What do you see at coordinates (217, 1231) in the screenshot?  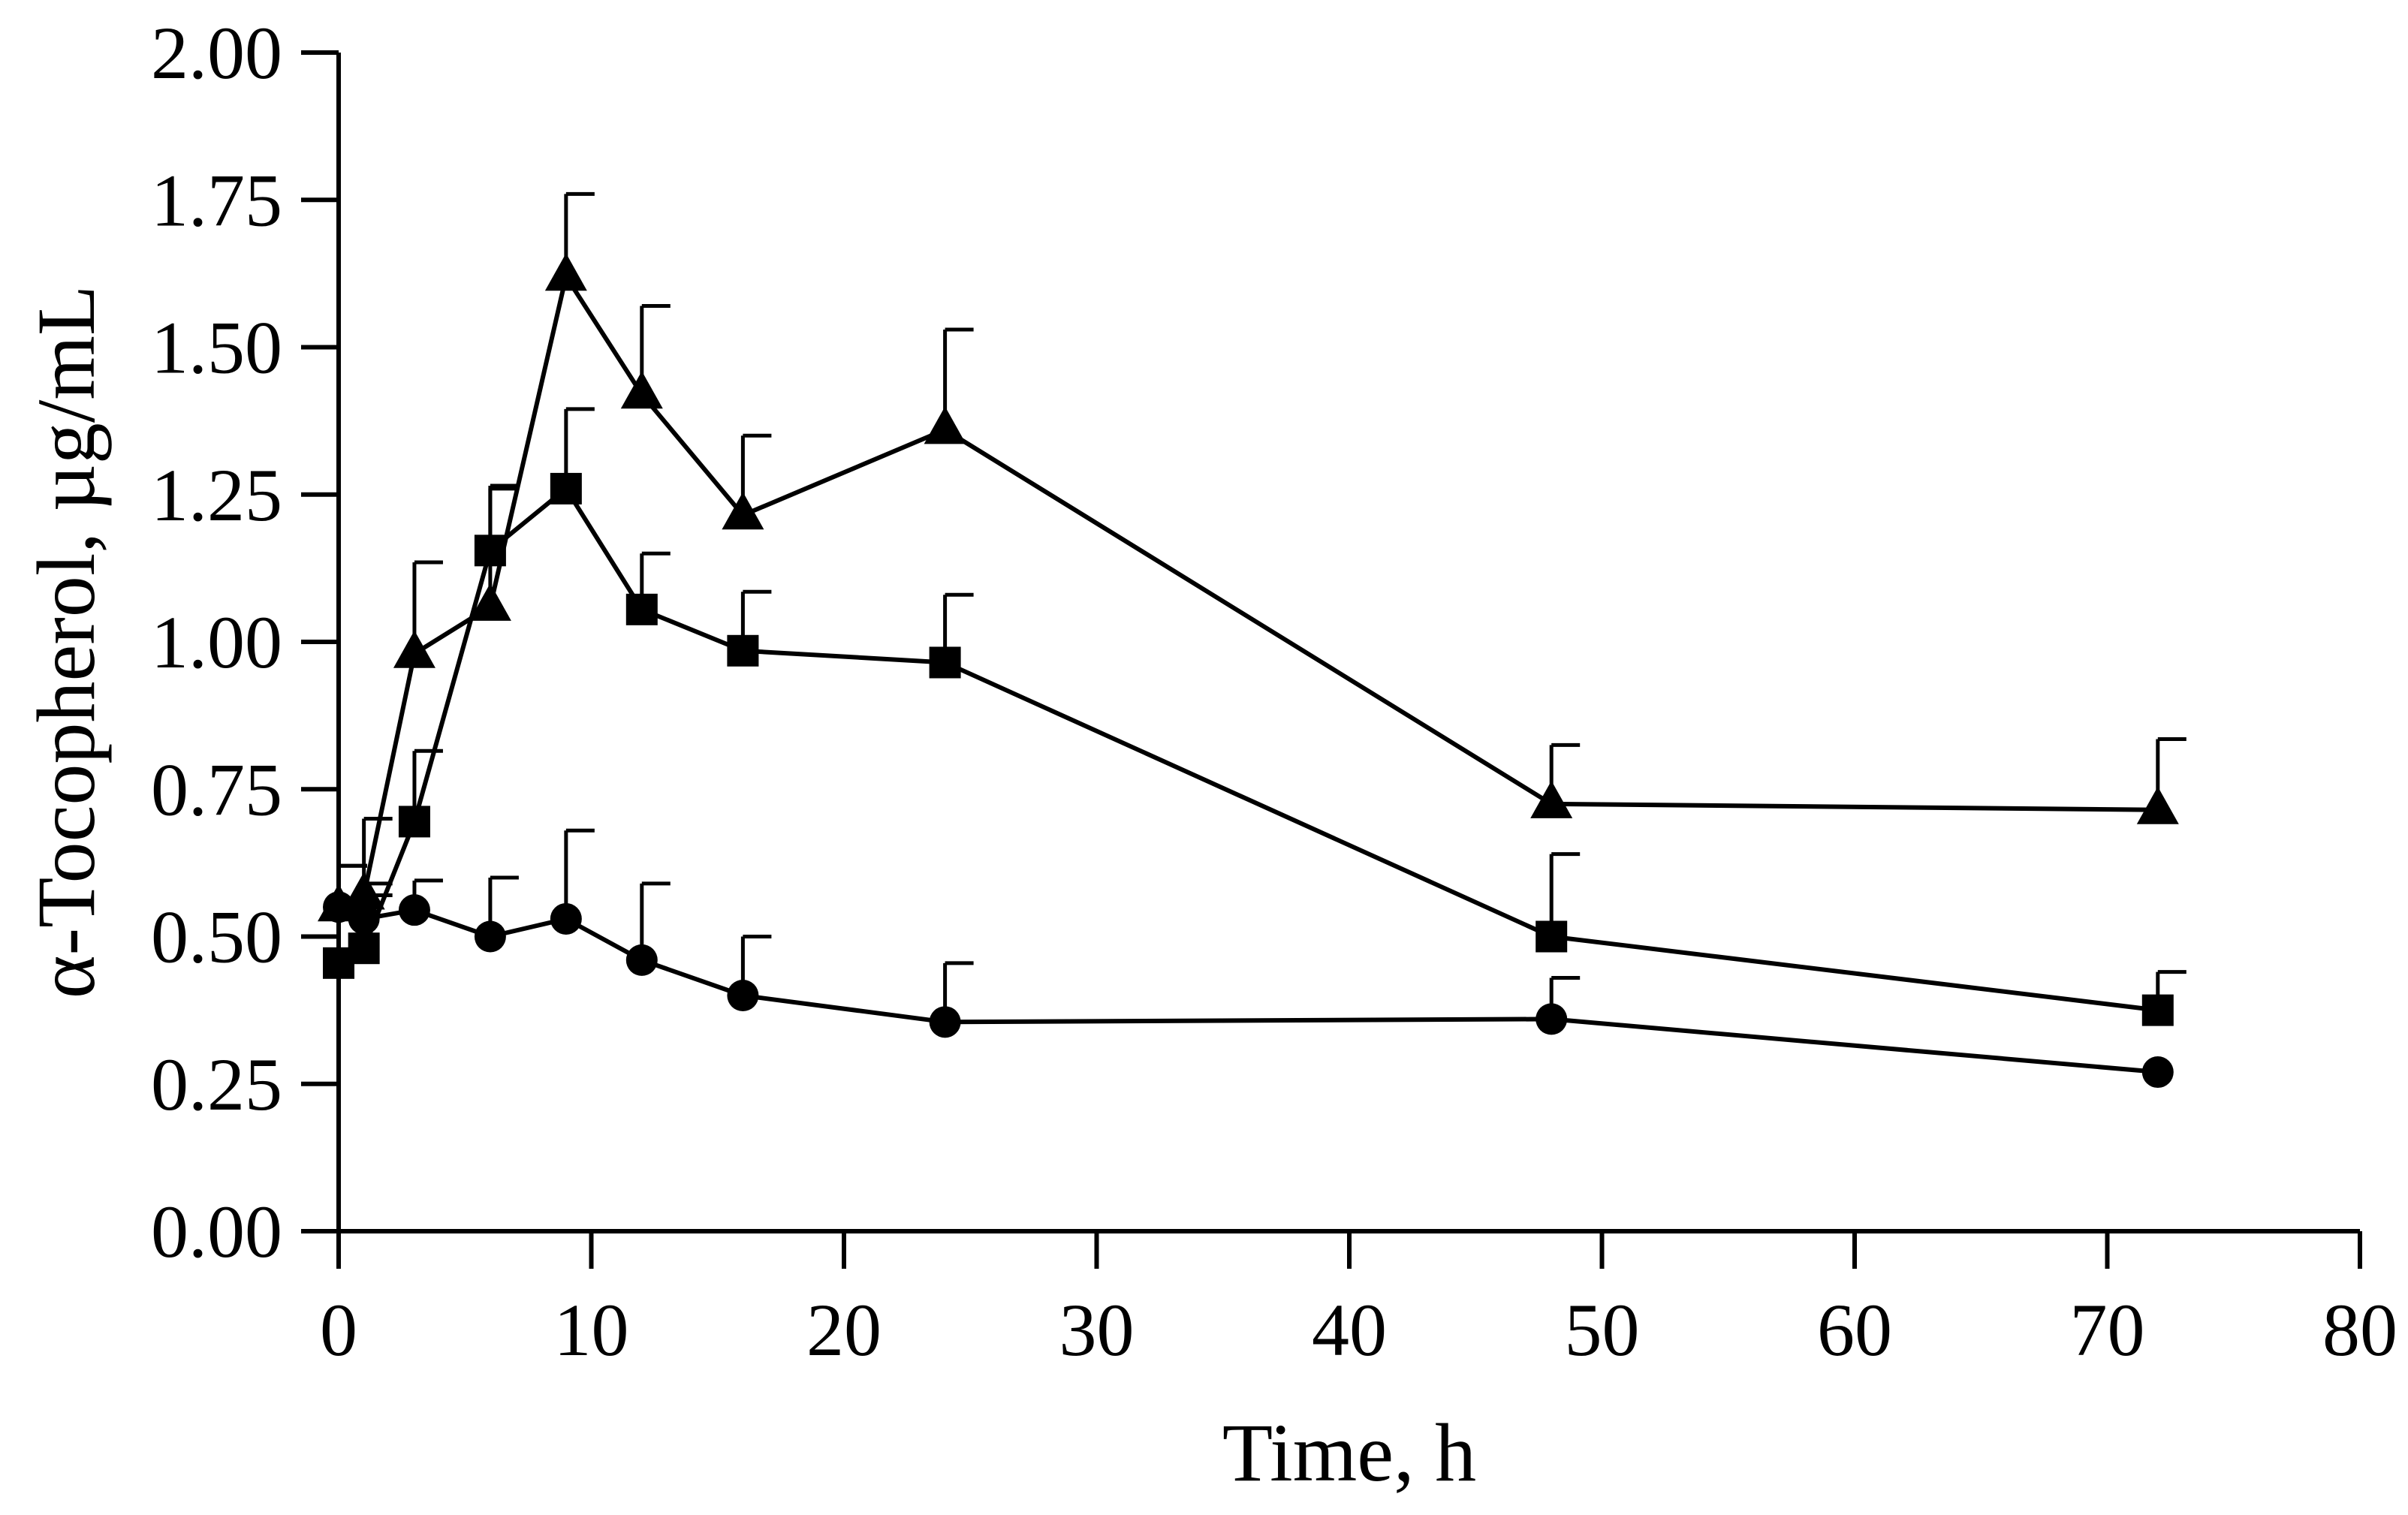 I see `y-tick-label: 0.00` at bounding box center [217, 1231].